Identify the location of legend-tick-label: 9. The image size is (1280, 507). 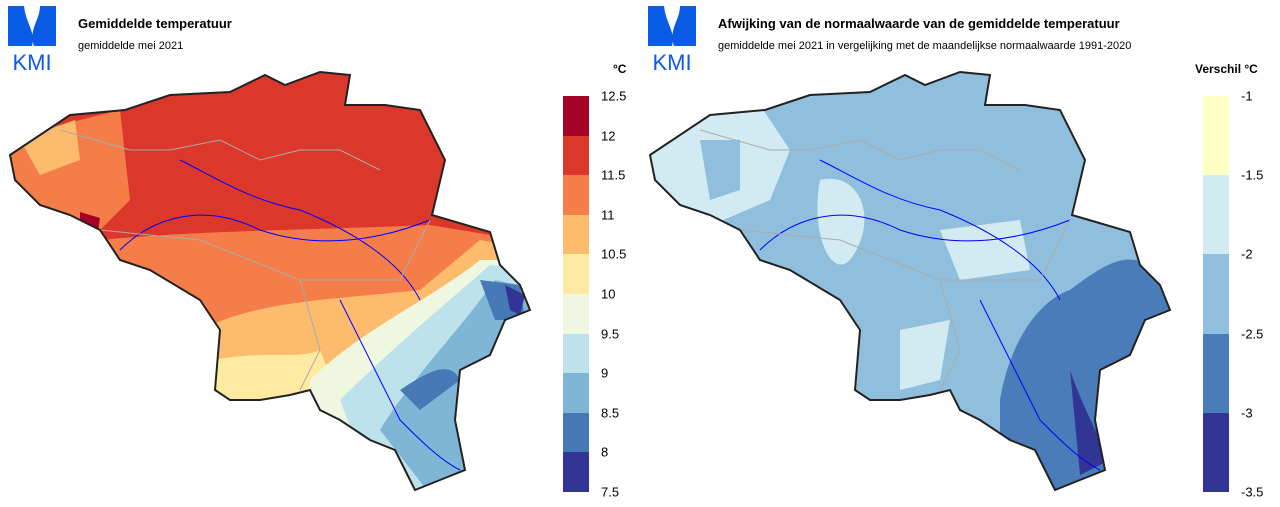
(605, 373).